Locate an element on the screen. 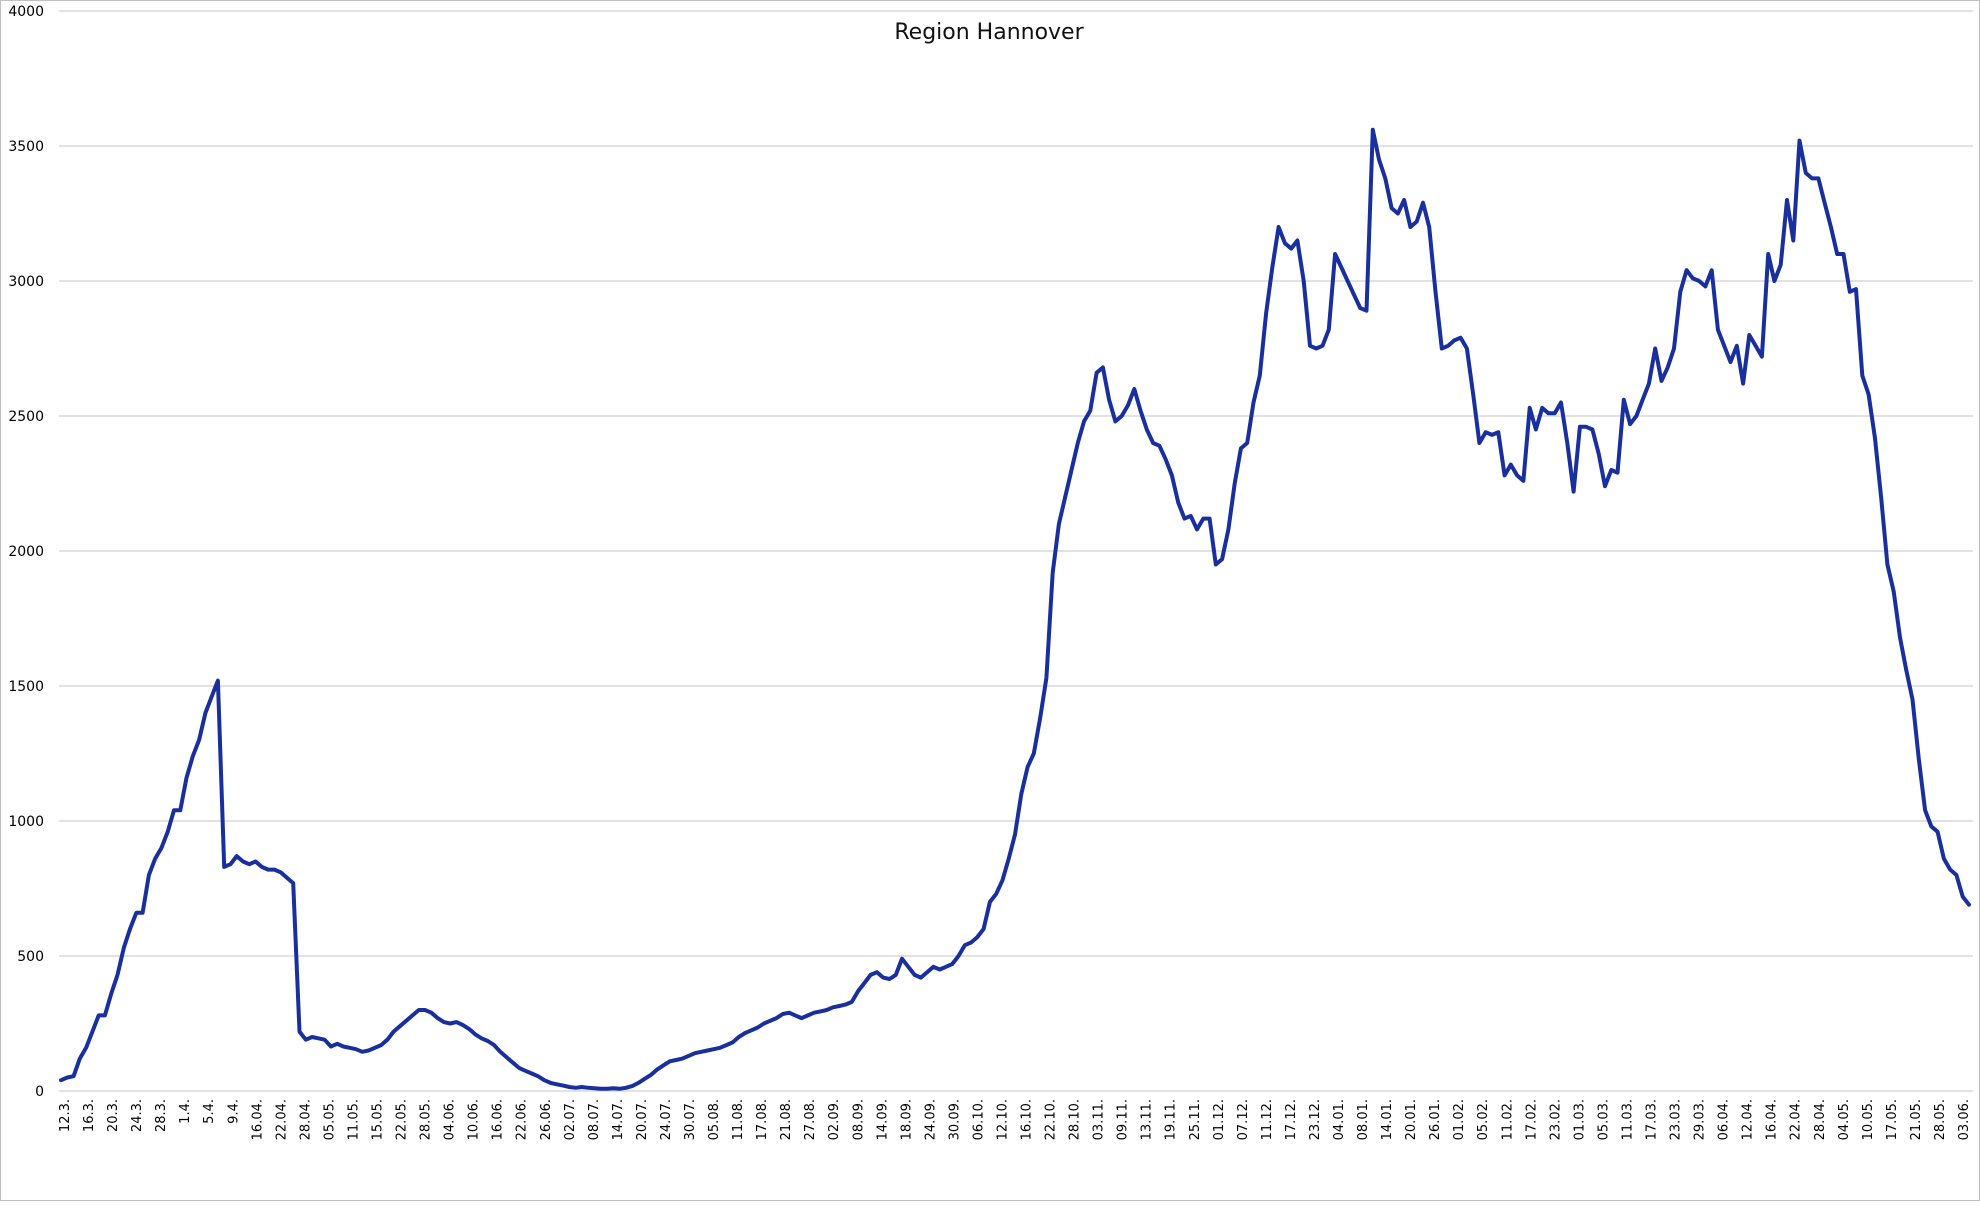 The height and width of the screenshot is (1207, 1980). x-tick-label: 24.09. is located at coordinates (930, 1119).